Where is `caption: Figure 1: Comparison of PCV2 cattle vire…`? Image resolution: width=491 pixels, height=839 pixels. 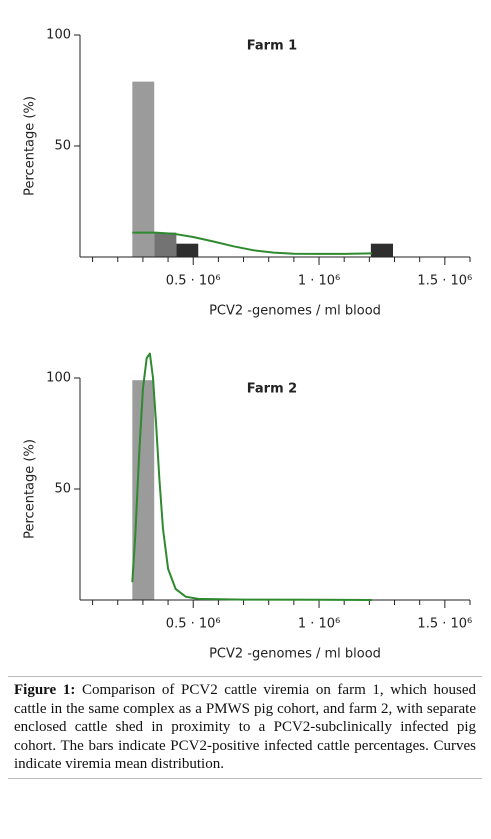 caption: Figure 1: Comparison of PCV2 cattle vire… is located at coordinates (245, 727).